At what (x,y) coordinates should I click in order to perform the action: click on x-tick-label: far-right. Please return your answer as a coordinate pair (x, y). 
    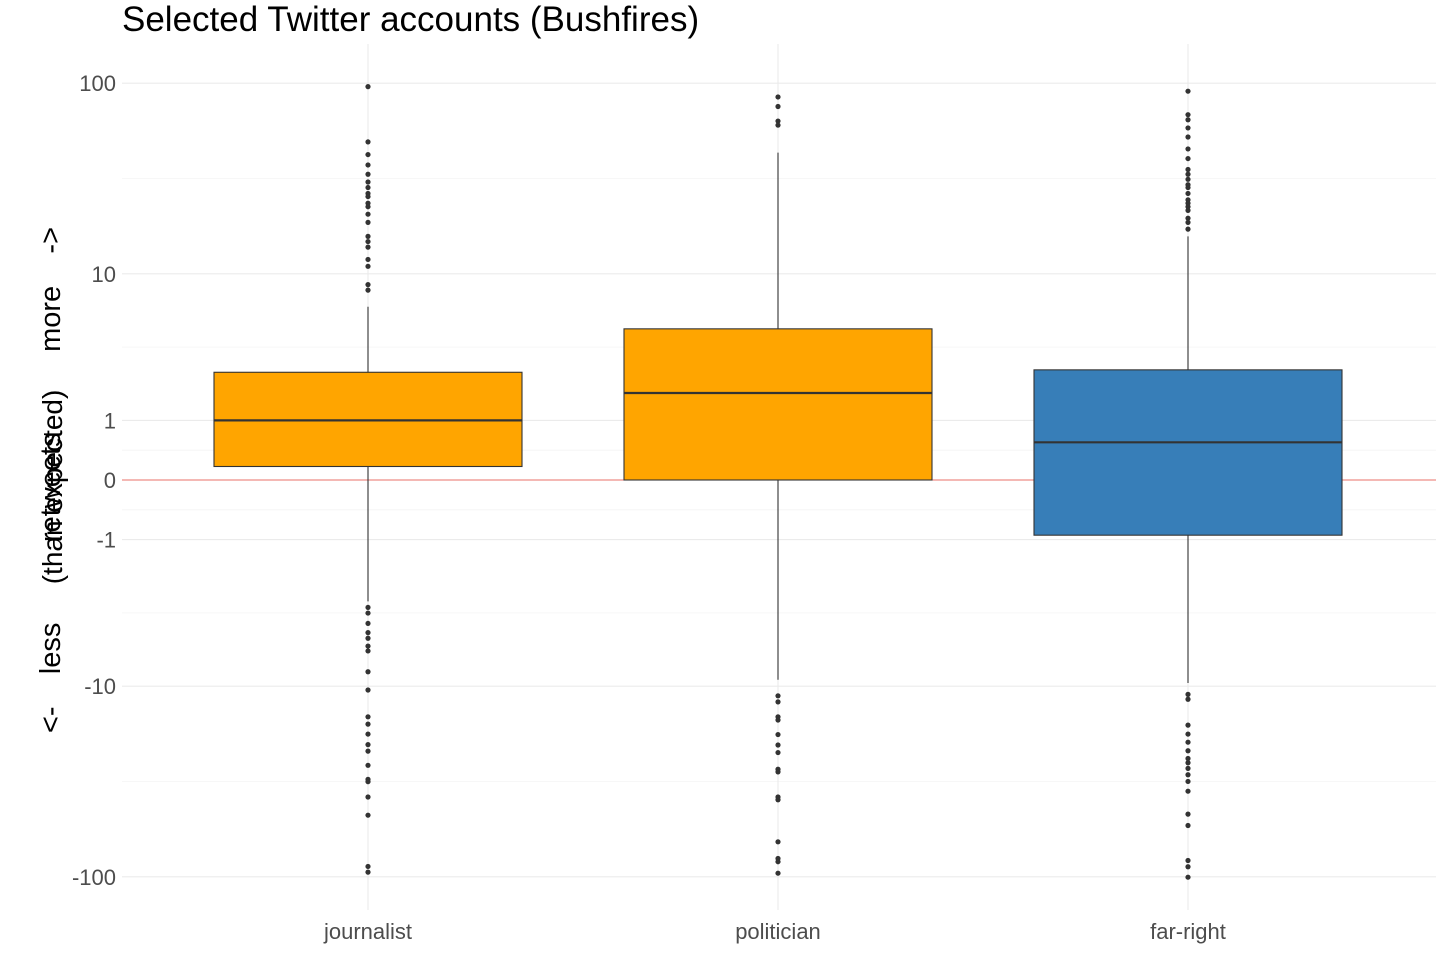
    Looking at the image, I should click on (1188, 931).